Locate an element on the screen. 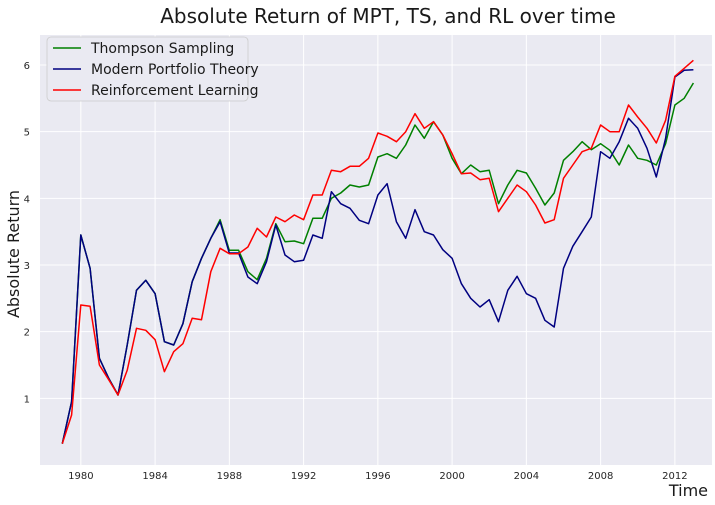  y-tick-label: 5 is located at coordinates (27, 133).